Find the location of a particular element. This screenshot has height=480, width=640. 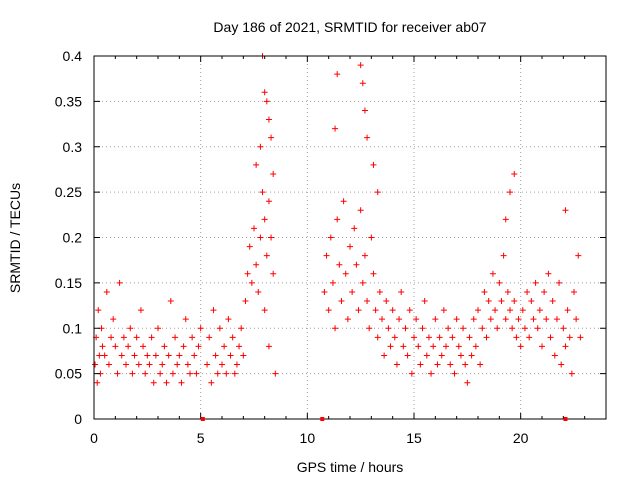

x-tick-label: 10 is located at coordinates (308, 438).